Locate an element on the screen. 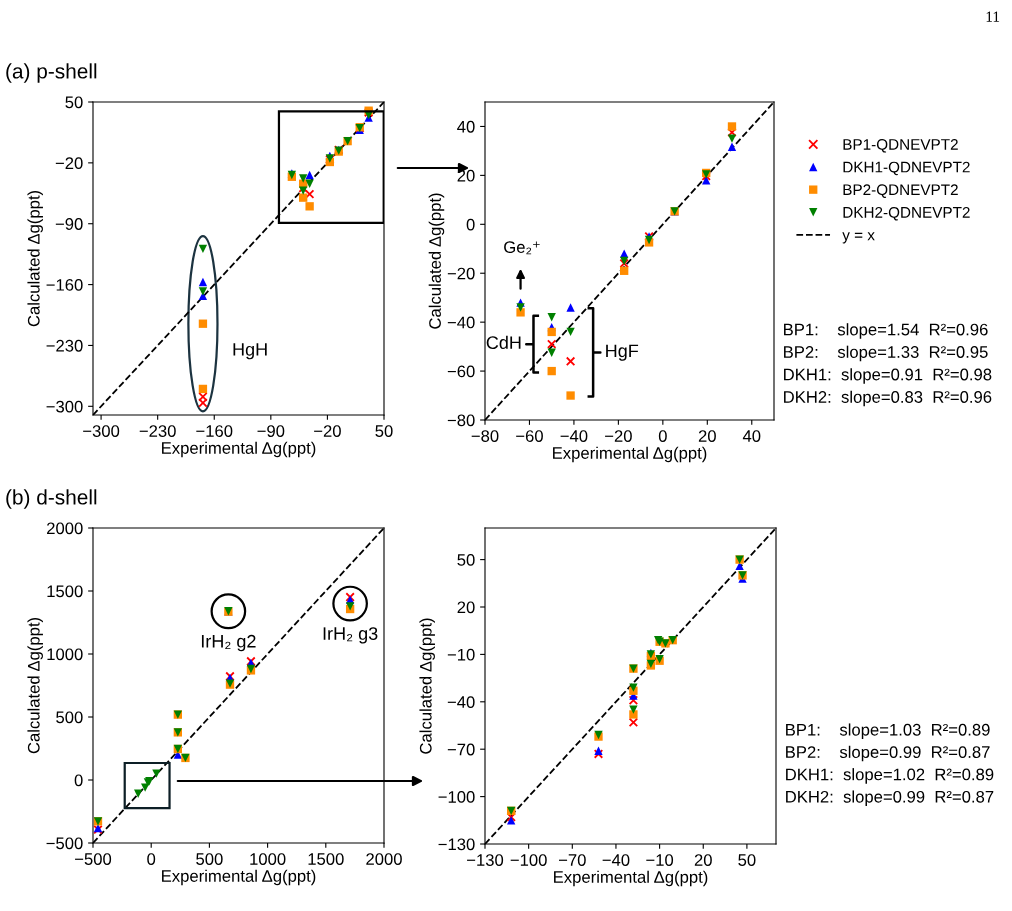 Image resolution: width=1012 pixels, height=911 pixels. annotation: IrH₂ g2 is located at coordinates (228, 643).